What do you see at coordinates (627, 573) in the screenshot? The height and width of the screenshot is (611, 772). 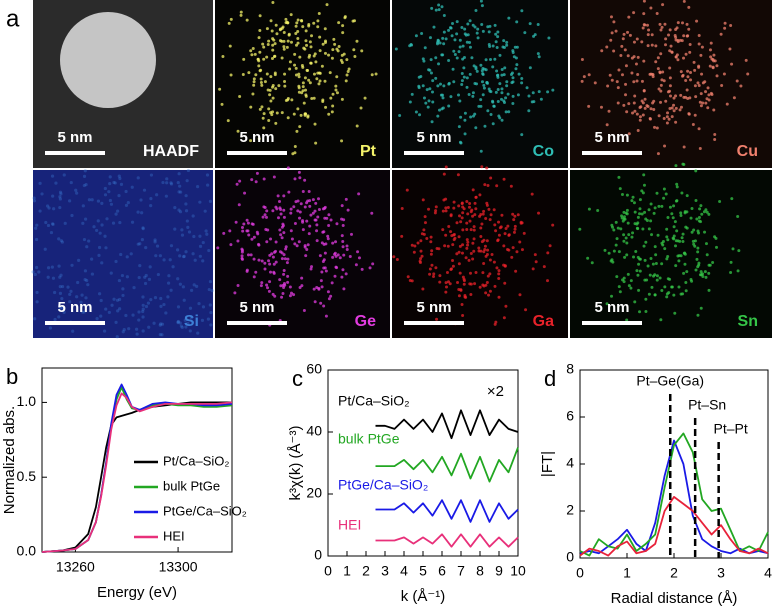 I see `x-tick-label: 1` at bounding box center [627, 573].